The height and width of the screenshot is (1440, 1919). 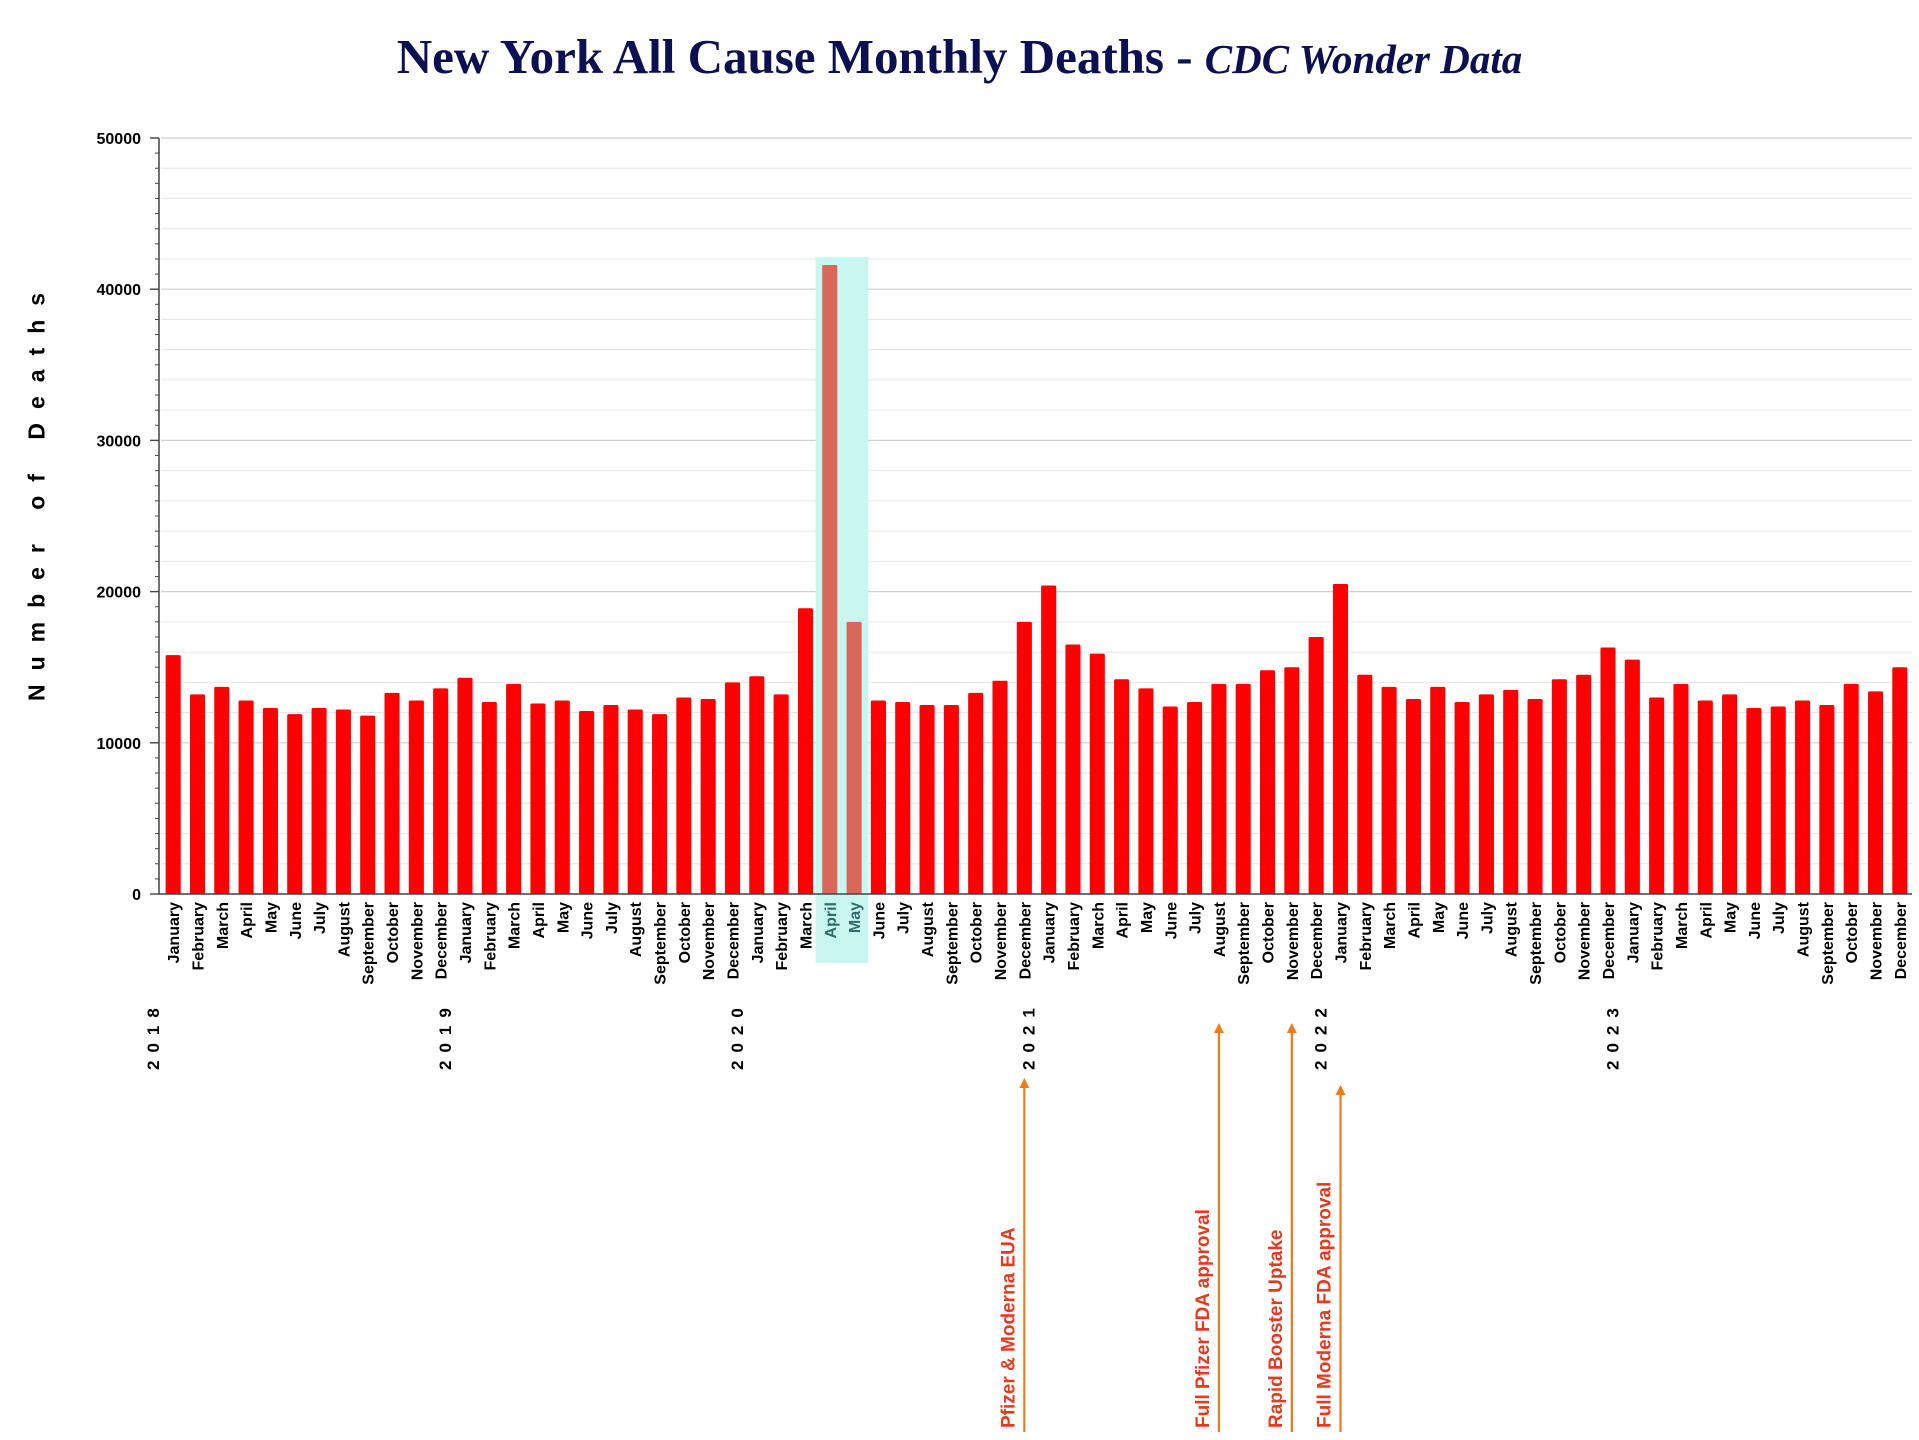 What do you see at coordinates (136, 895) in the screenshot?
I see `y-tick-label: 0` at bounding box center [136, 895].